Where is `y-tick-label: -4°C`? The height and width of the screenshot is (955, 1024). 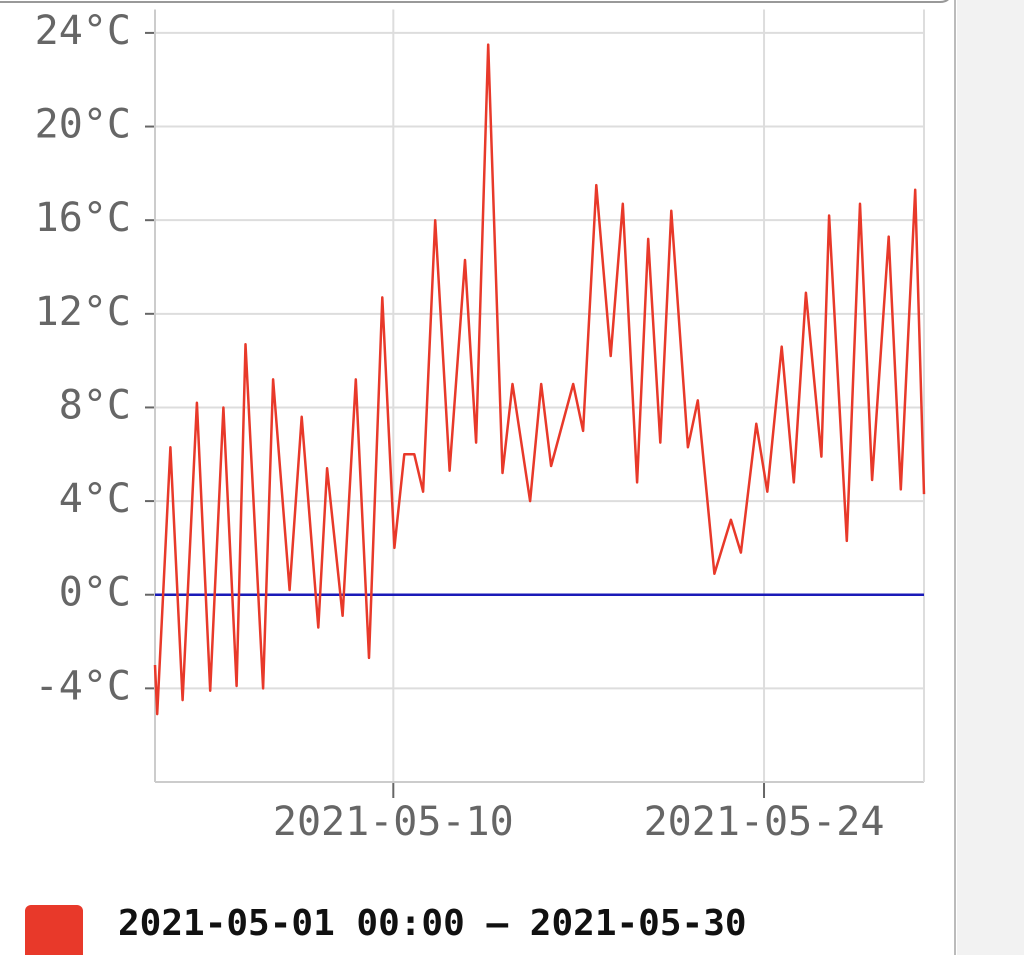
y-tick-label: -4°C is located at coordinates (83, 686).